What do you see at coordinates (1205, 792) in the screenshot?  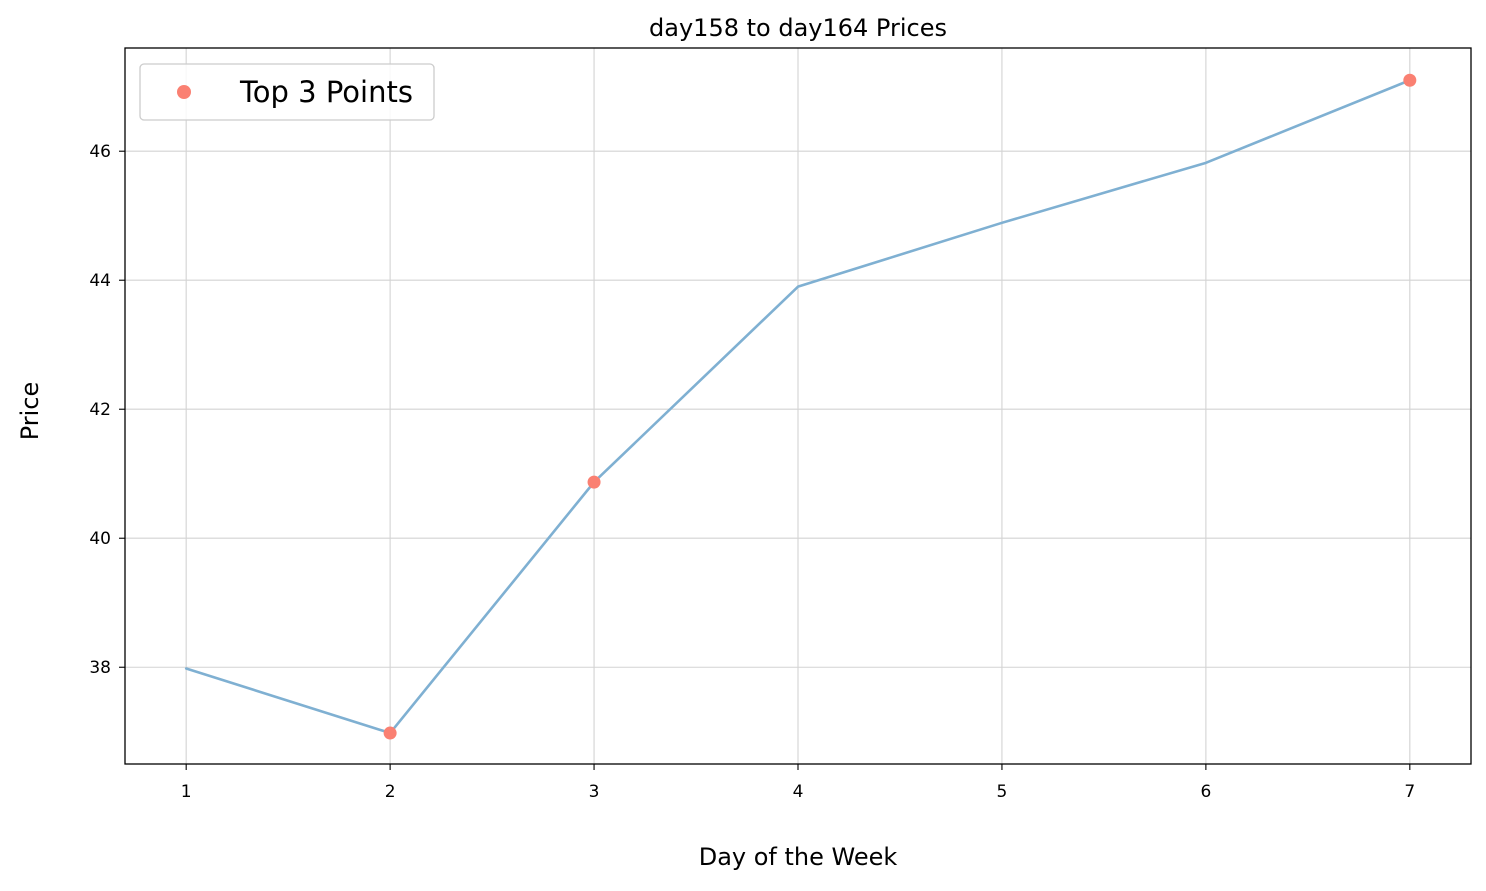 I see `x-tick-label: 6` at bounding box center [1205, 792].